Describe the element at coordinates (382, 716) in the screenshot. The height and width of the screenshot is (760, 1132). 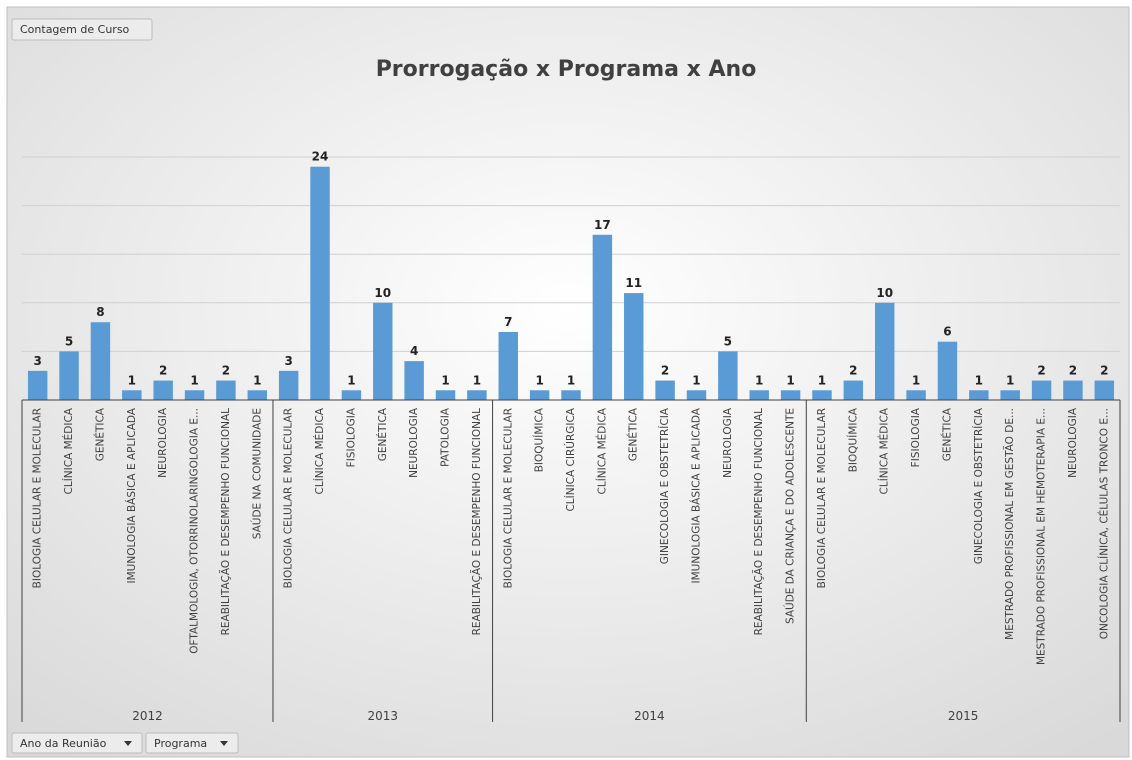
I see `group-label: 2013` at that location.